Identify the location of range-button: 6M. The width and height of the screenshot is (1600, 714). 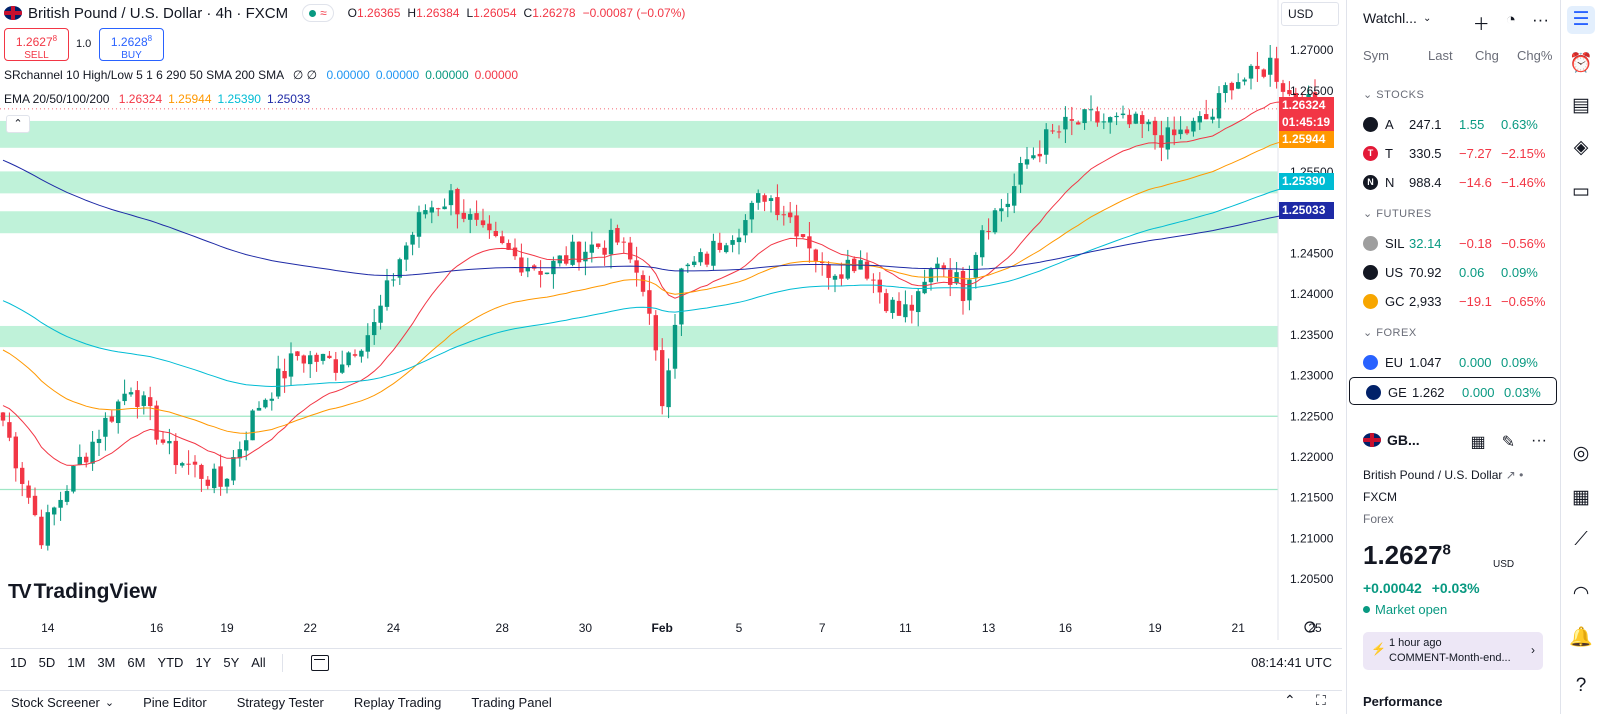
(136, 662).